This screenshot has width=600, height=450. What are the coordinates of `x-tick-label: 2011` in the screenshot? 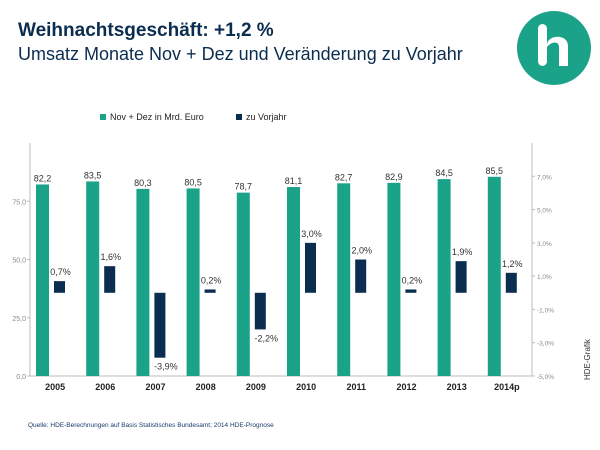 It's located at (357, 387).